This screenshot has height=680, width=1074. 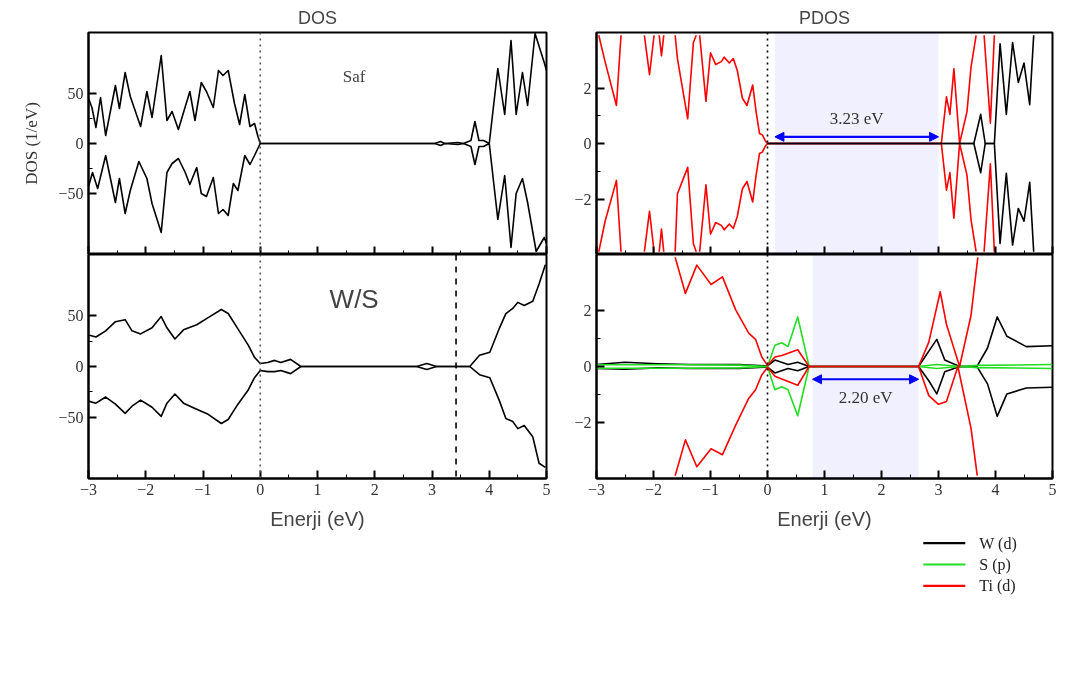 I want to click on chart-title: PDOS, so click(x=824, y=17).